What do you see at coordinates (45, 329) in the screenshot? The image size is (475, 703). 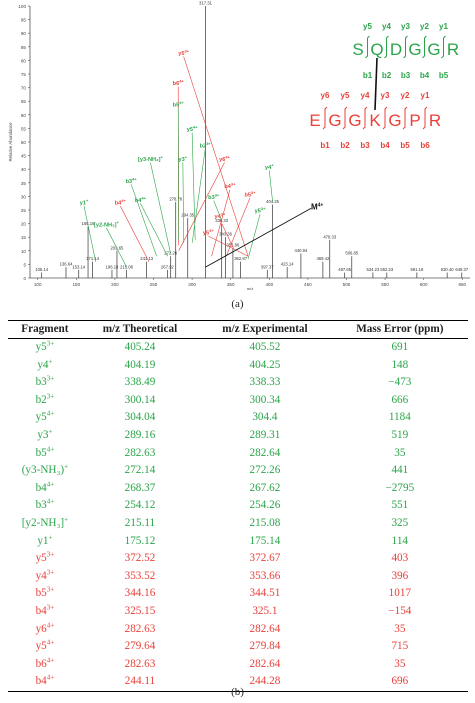 I see `header-fragment: Fragment` at bounding box center [45, 329].